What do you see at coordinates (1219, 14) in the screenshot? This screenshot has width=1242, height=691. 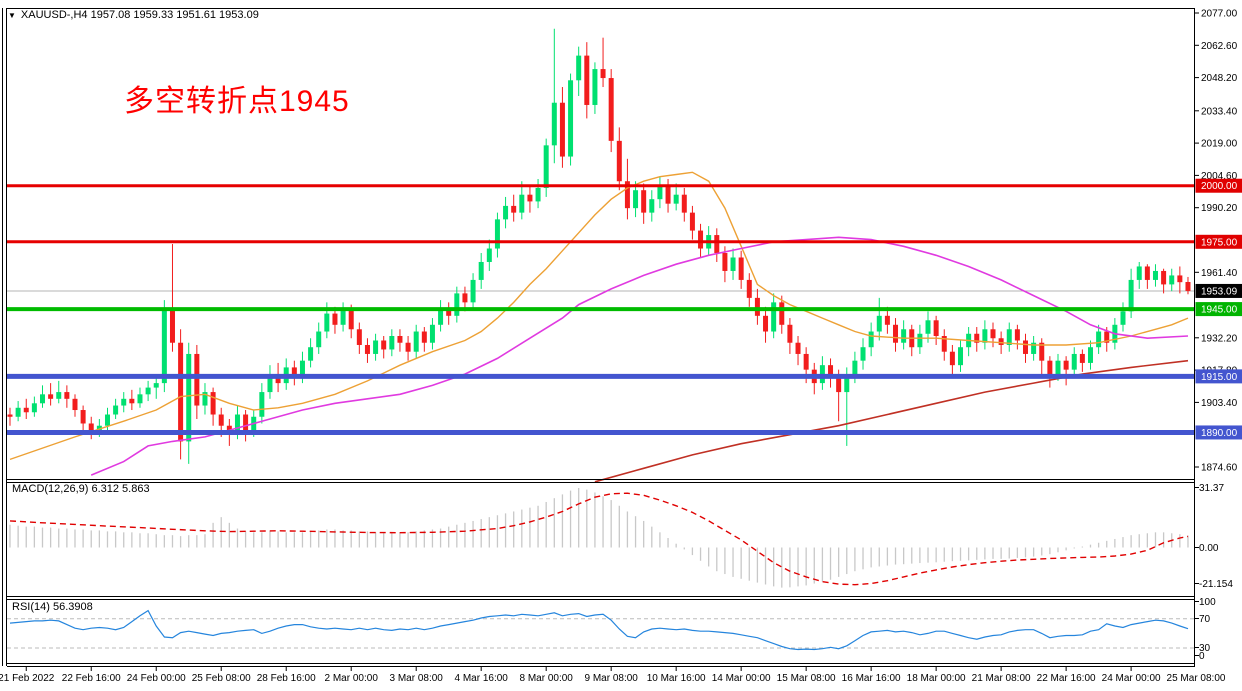 I see `price-axis-label: 2077.00` at bounding box center [1219, 14].